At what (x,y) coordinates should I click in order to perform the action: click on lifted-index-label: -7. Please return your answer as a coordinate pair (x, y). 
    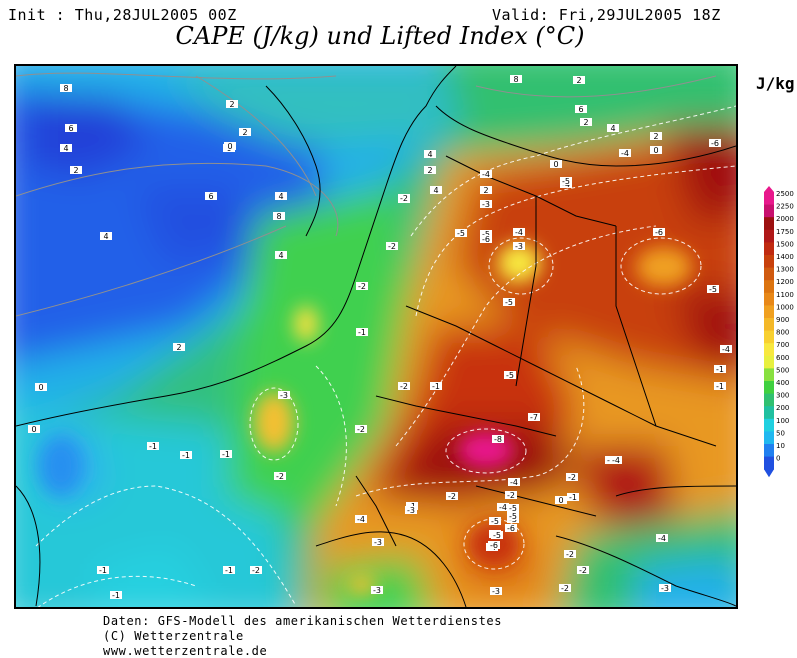
    Looking at the image, I should click on (534, 417).